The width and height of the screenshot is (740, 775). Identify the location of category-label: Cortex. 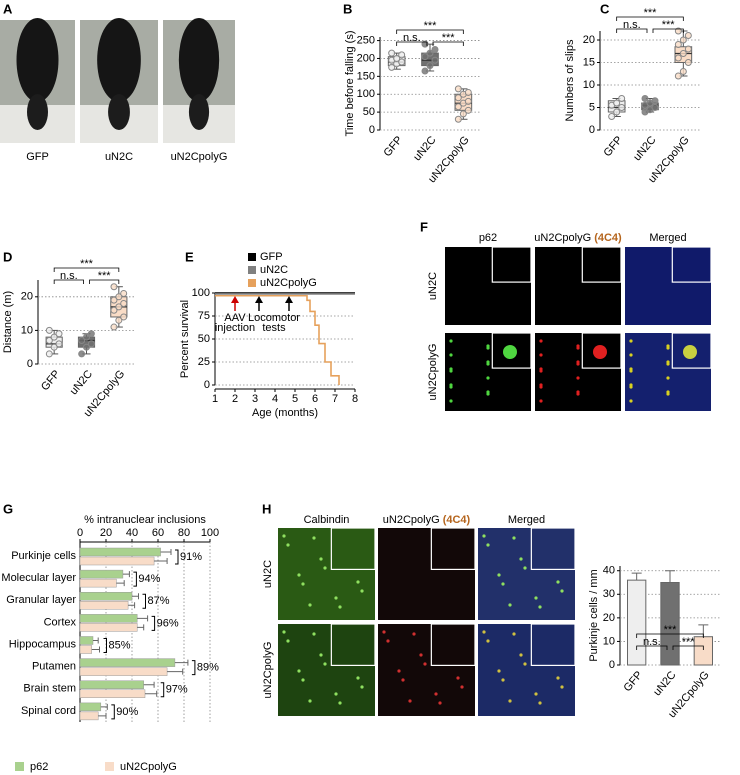
(60, 622).